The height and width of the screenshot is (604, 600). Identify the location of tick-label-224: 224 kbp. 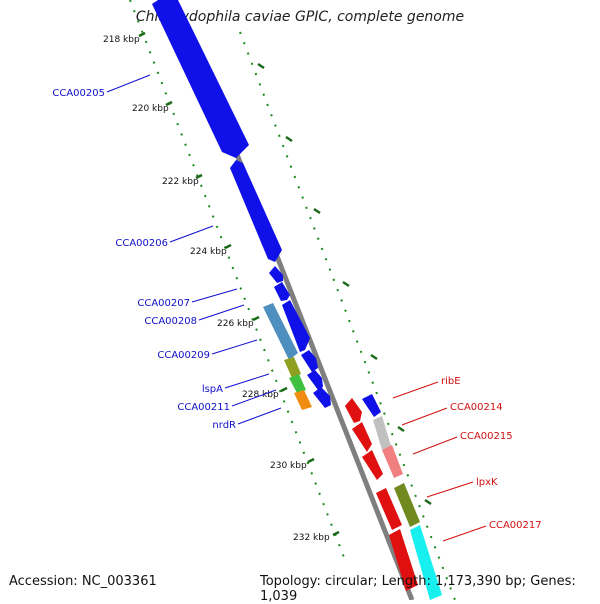
(208, 252).